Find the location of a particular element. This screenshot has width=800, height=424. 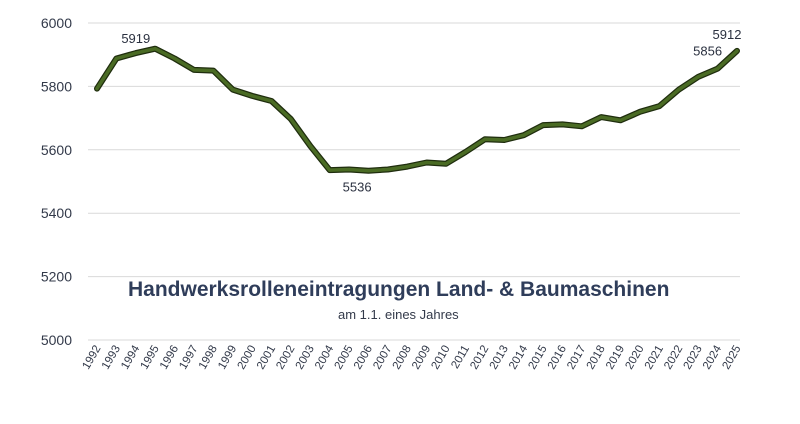

x-tick-label: 1999 is located at coordinates (227, 358).